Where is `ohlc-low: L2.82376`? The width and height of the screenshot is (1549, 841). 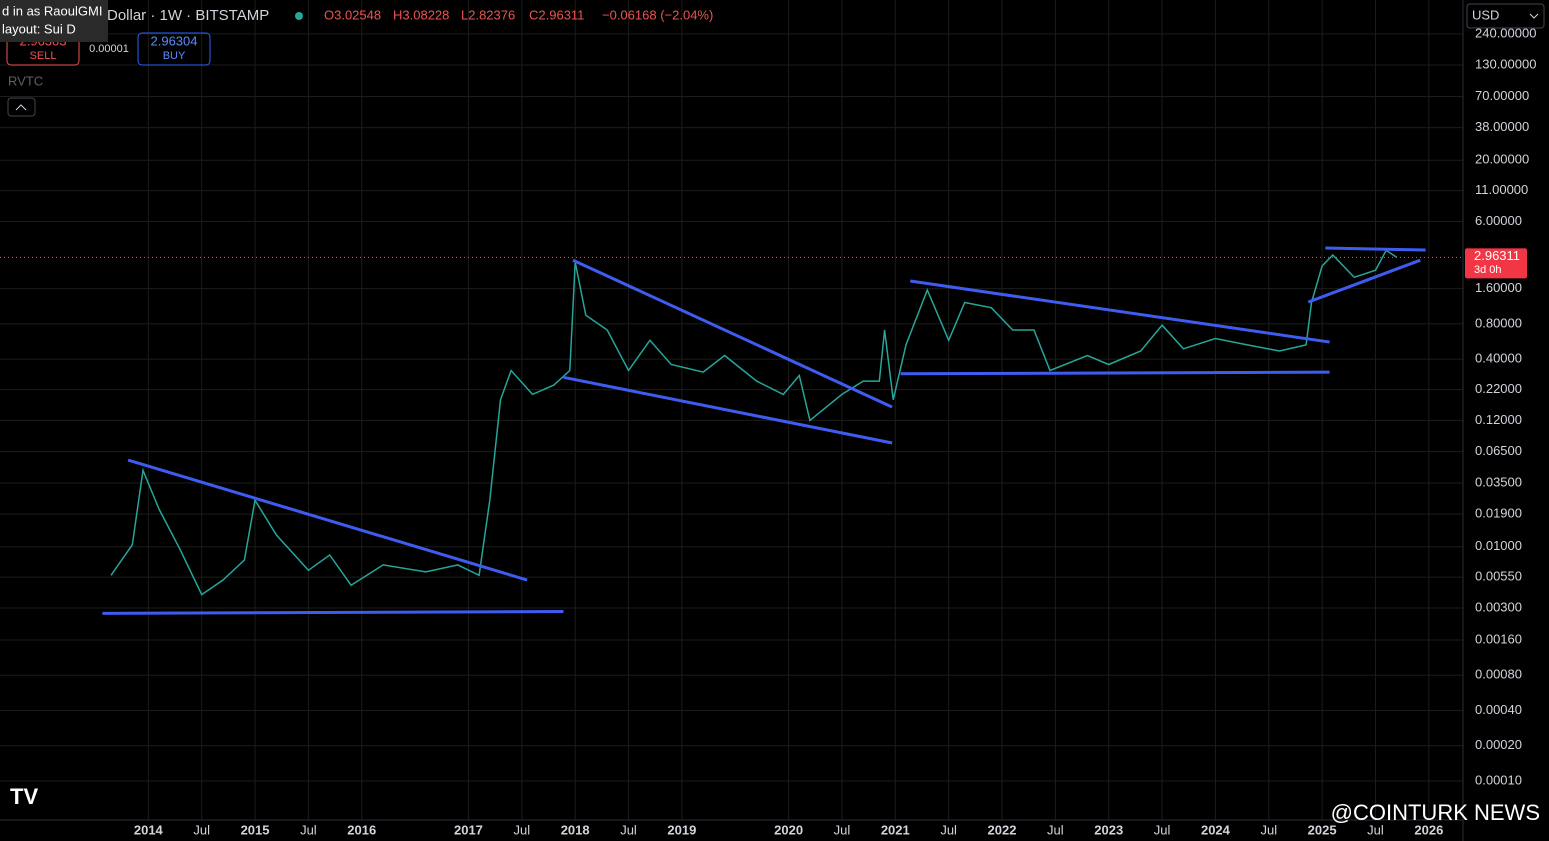 ohlc-low: L2.82376 is located at coordinates (488, 14).